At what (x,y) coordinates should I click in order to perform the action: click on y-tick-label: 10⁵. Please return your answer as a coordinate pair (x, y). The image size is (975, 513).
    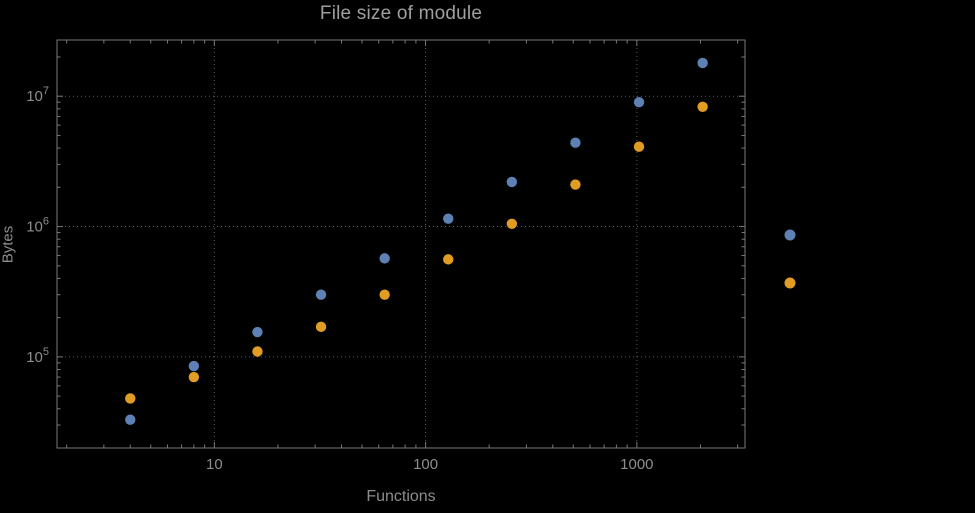
    Looking at the image, I should click on (37, 356).